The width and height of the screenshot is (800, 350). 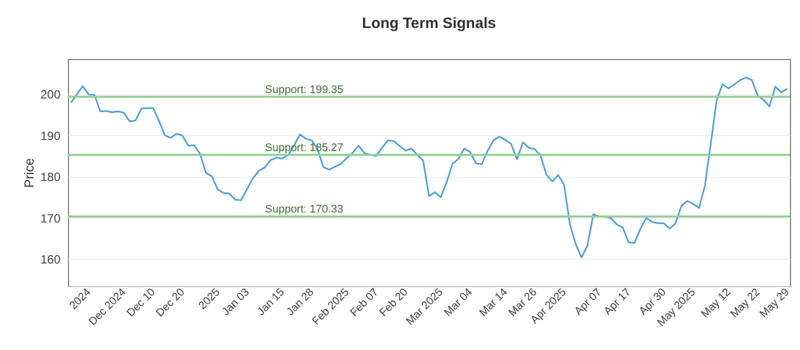 I want to click on y-tick-label: 170, so click(x=50, y=218).